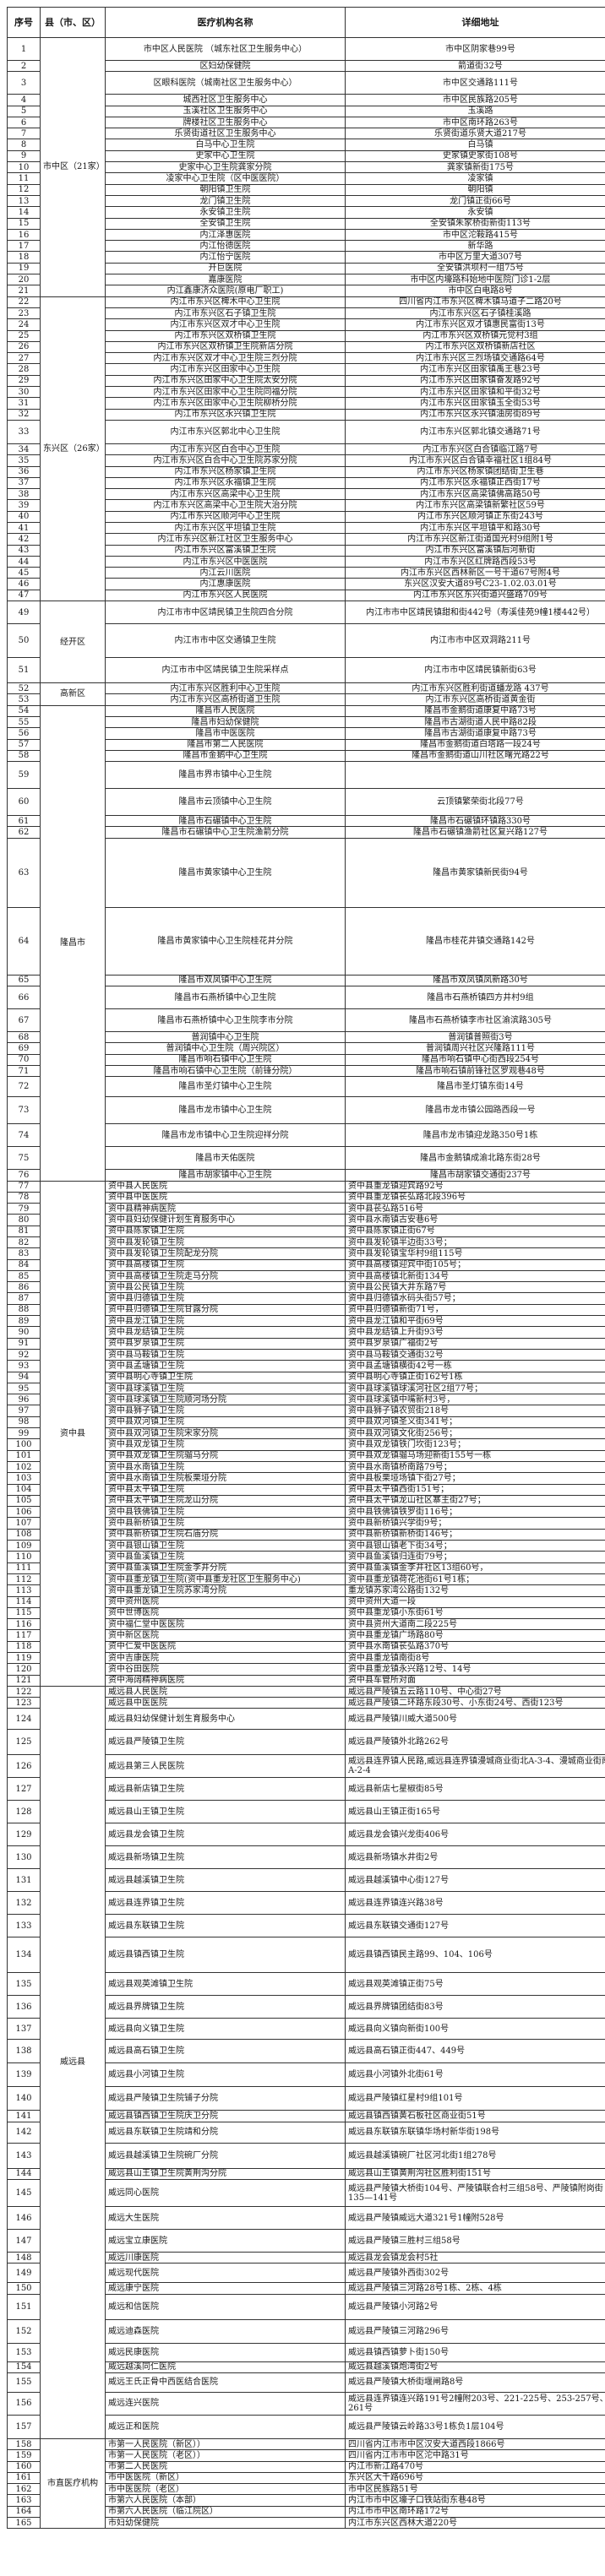 The width and height of the screenshot is (605, 2576). What do you see at coordinates (475, 1703) in the screenshot?
I see `institution-address: 威远县严陵镇二环路东段30号、小东街24号、西街123号` at bounding box center [475, 1703].